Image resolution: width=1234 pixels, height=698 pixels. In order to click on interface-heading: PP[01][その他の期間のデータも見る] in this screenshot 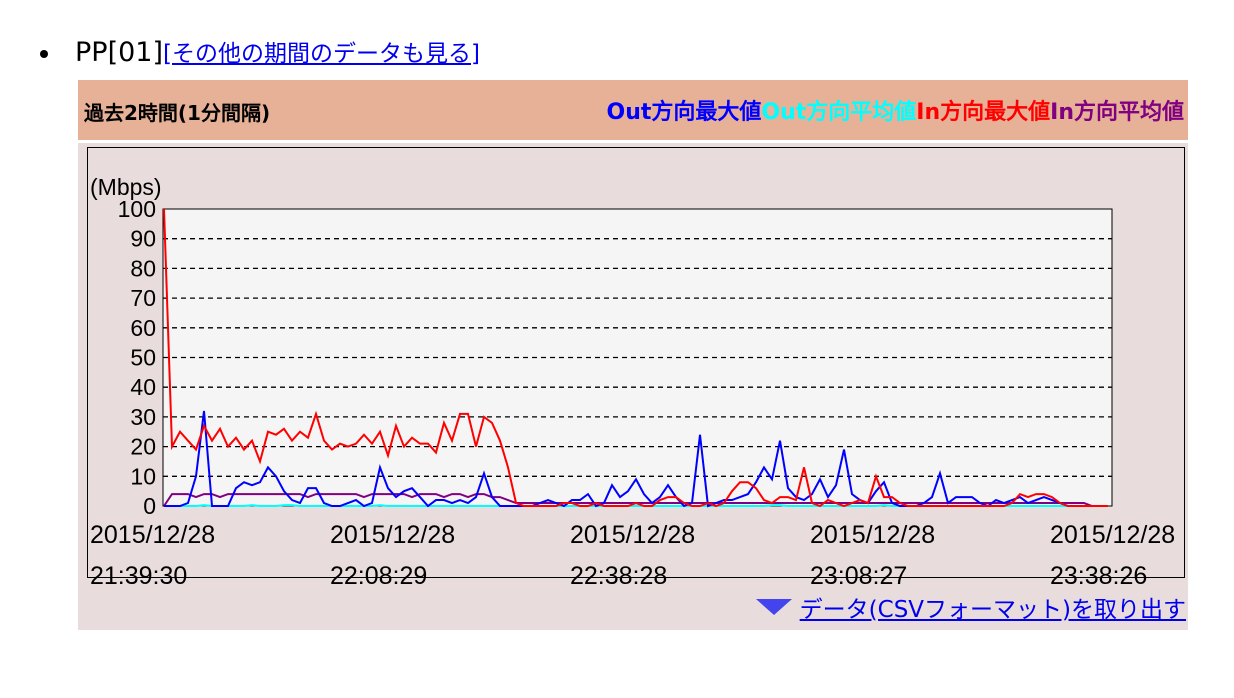, I will do `click(277, 51)`.